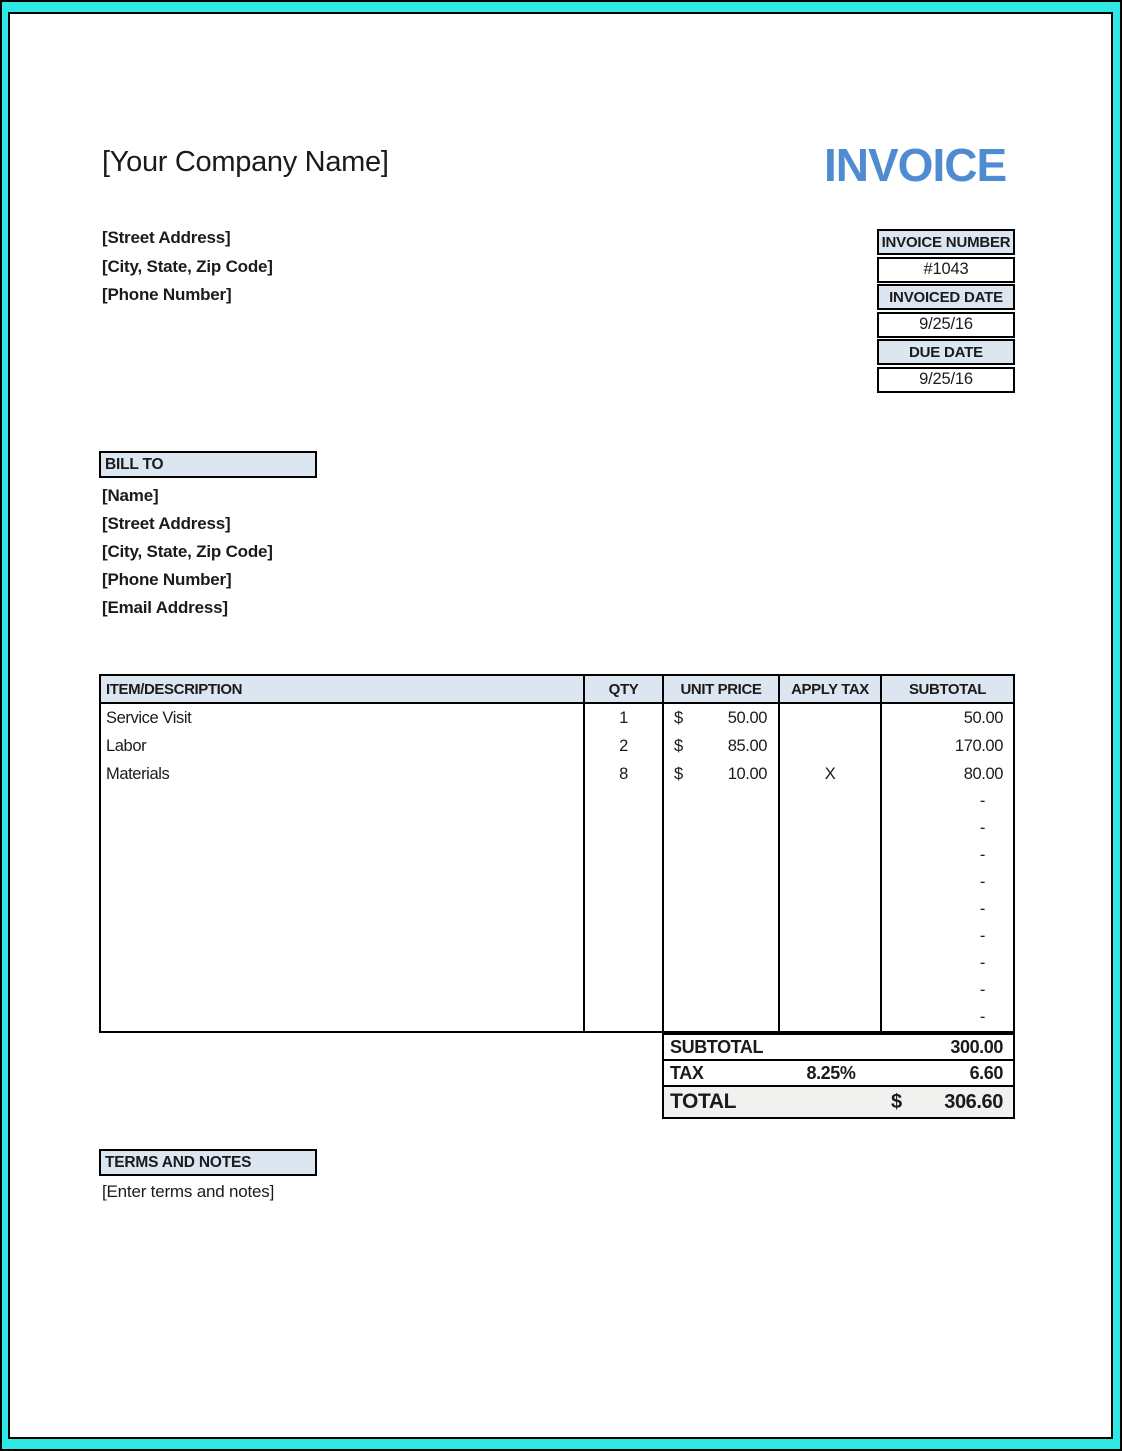 The width and height of the screenshot is (1122, 1451). What do you see at coordinates (343, 689) in the screenshot?
I see `column-header-item-description: ITEM/DESCRIPTION` at bounding box center [343, 689].